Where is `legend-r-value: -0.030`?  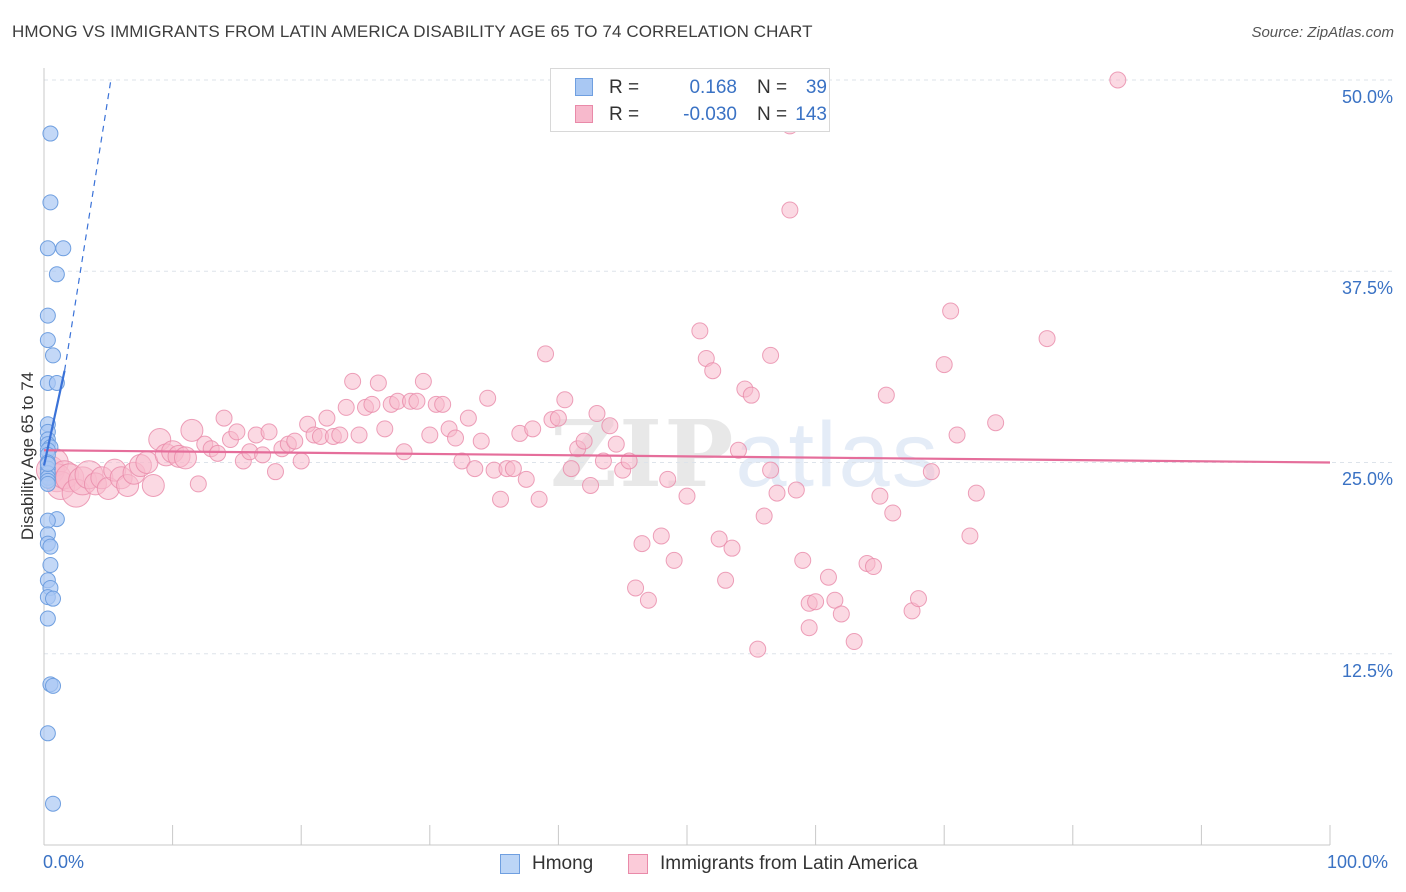
legend-r-value: -0.030 is located at coordinates (710, 114).